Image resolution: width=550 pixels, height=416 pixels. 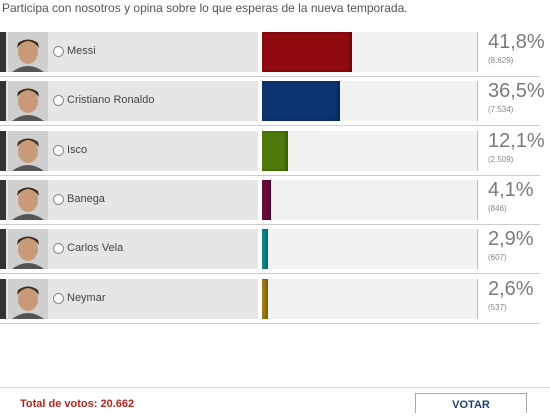 What do you see at coordinates (81, 51) in the screenshot?
I see `option-name: Messi` at bounding box center [81, 51].